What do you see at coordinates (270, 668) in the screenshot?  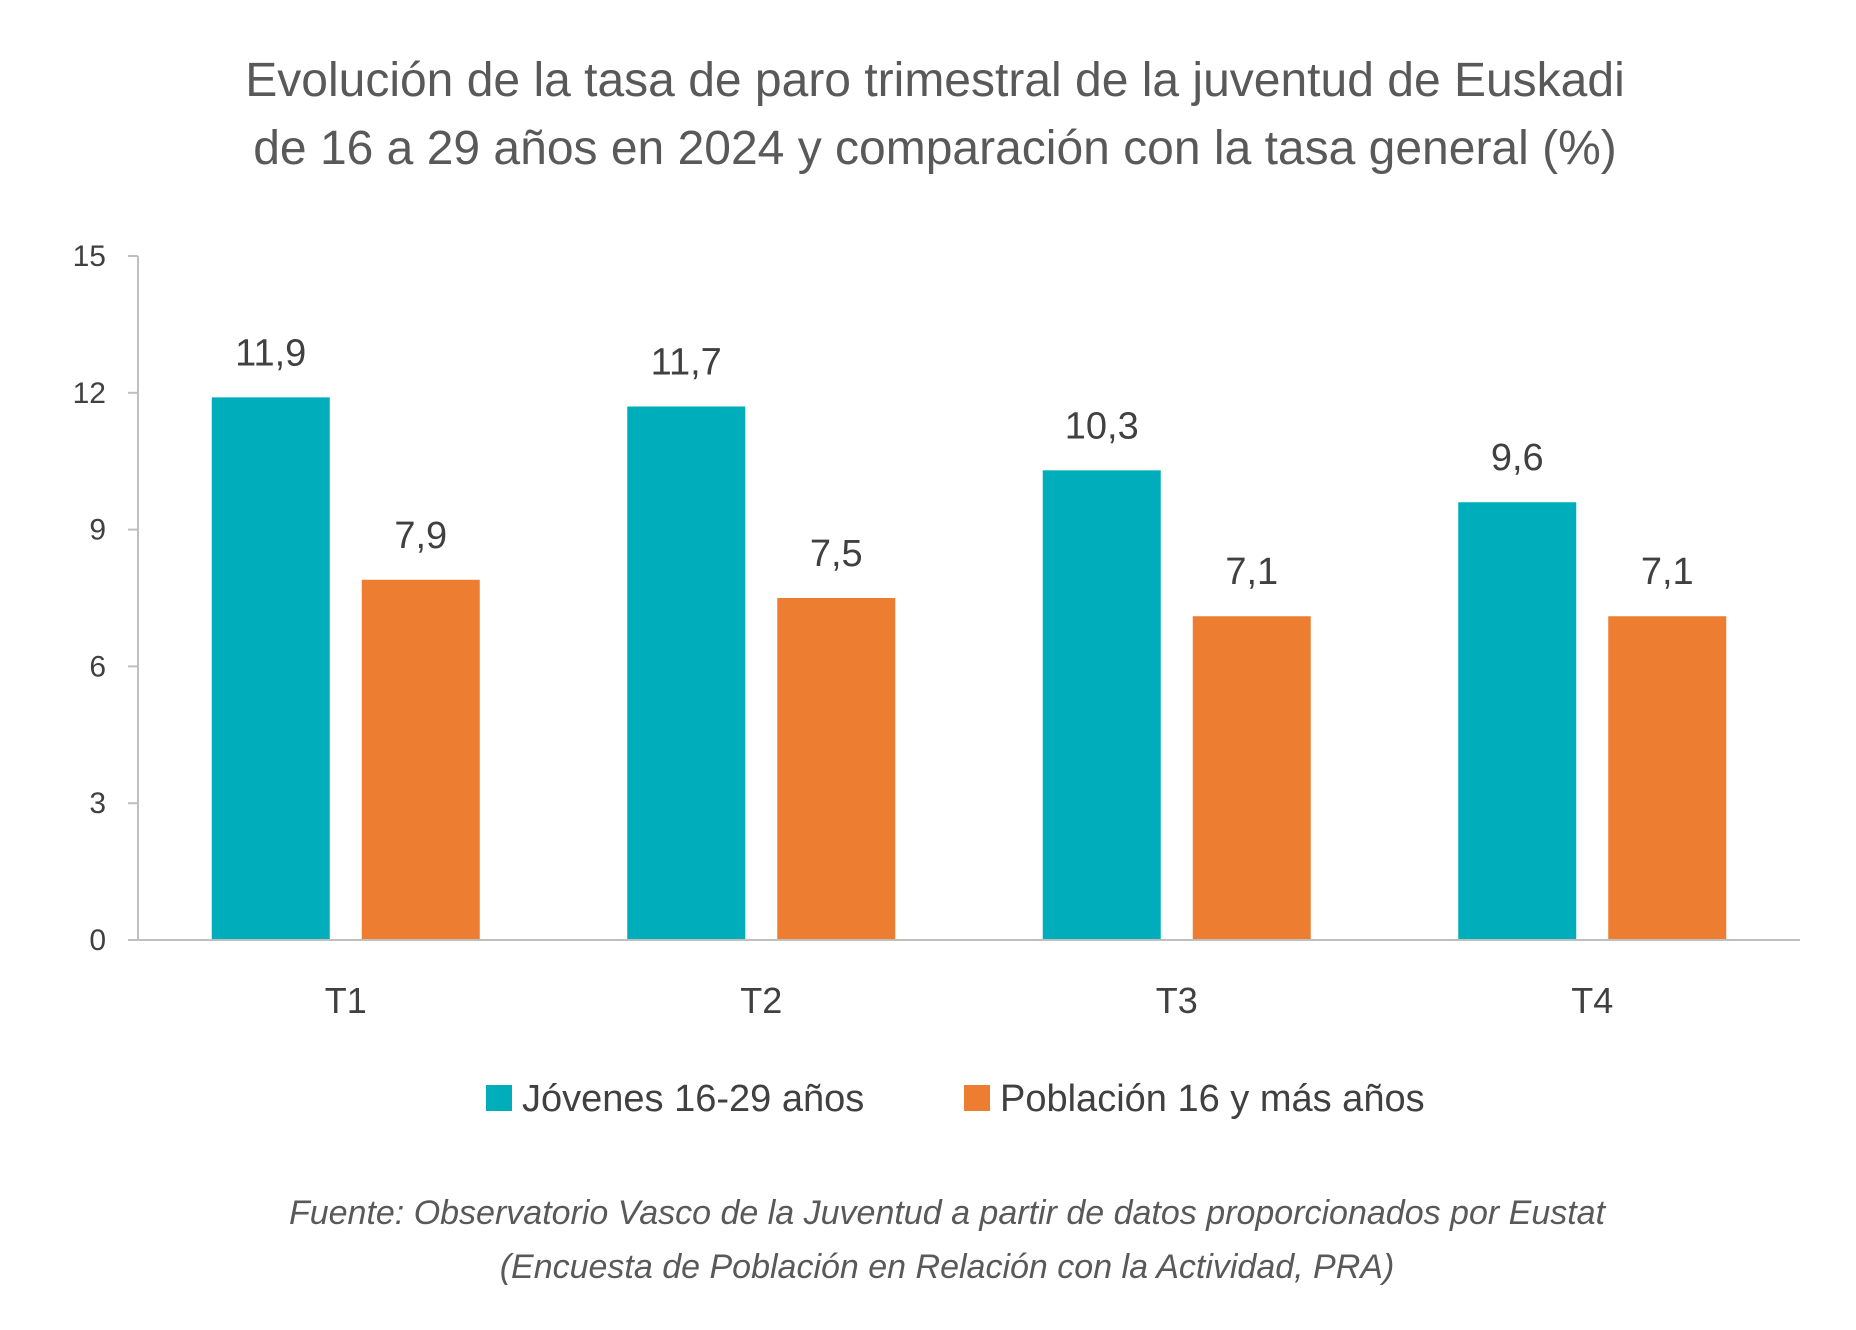 I see `bar-jovenes-t1` at bounding box center [270, 668].